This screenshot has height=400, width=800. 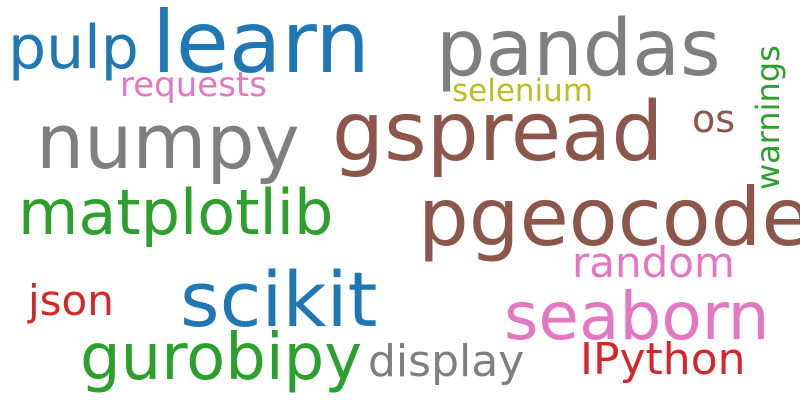 What do you see at coordinates (73, 48) in the screenshot?
I see `word-pulp: pulp` at bounding box center [73, 48].